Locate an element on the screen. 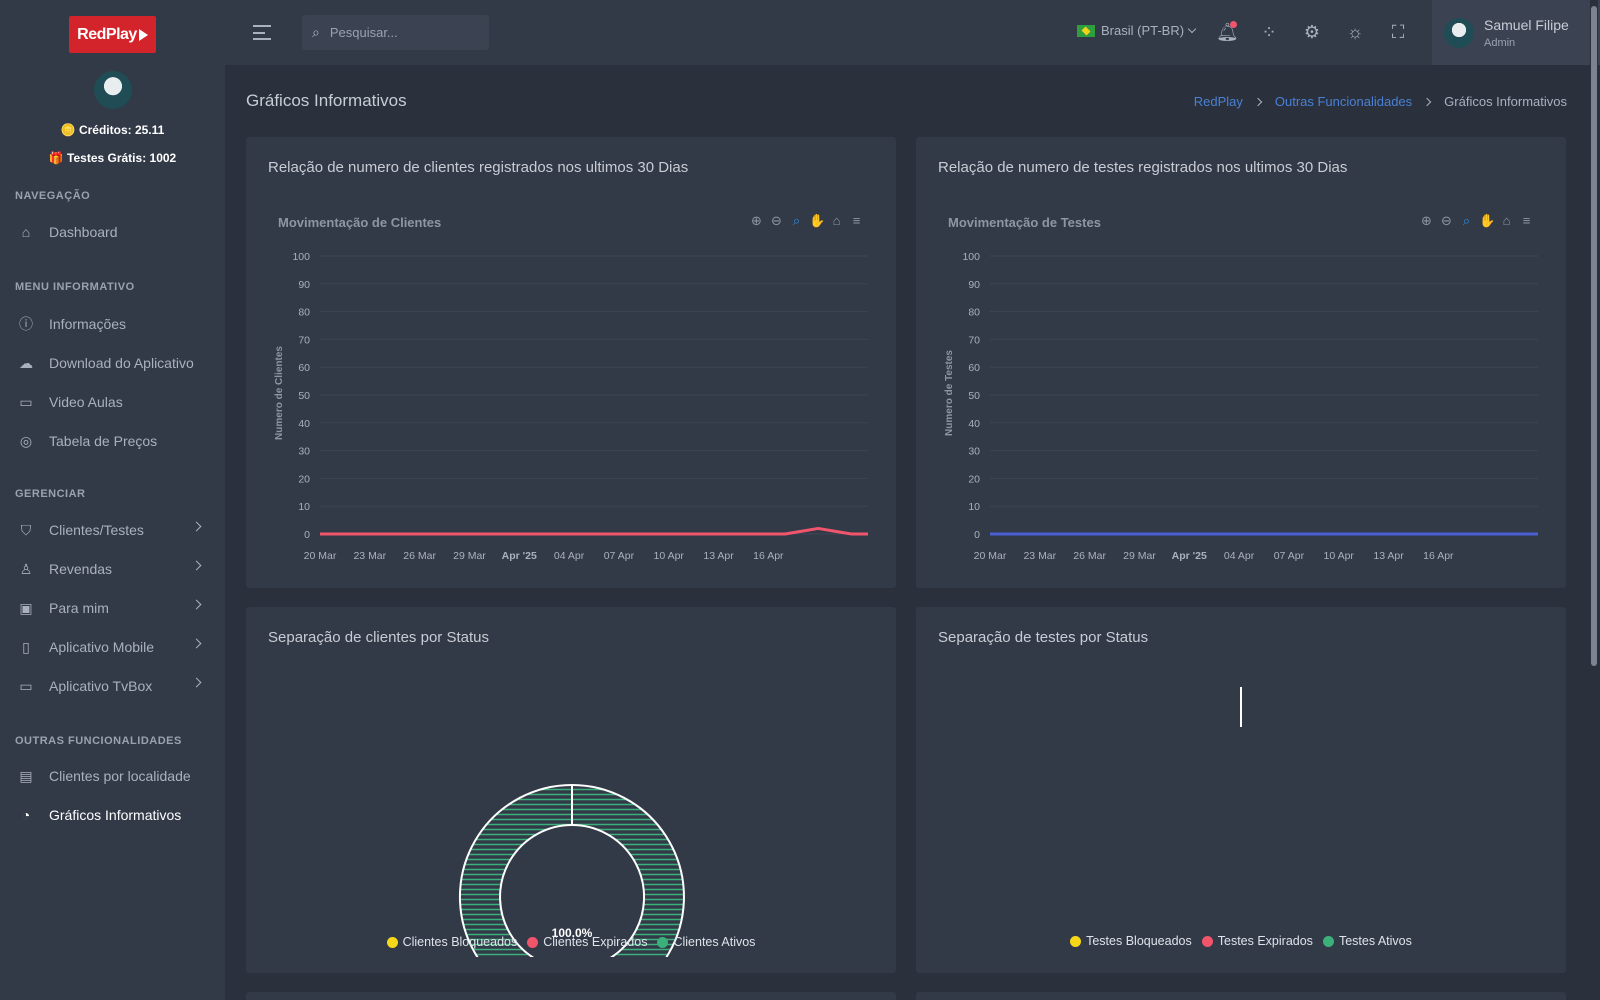 The image size is (1600, 1000). next-card is located at coordinates (571, 996).